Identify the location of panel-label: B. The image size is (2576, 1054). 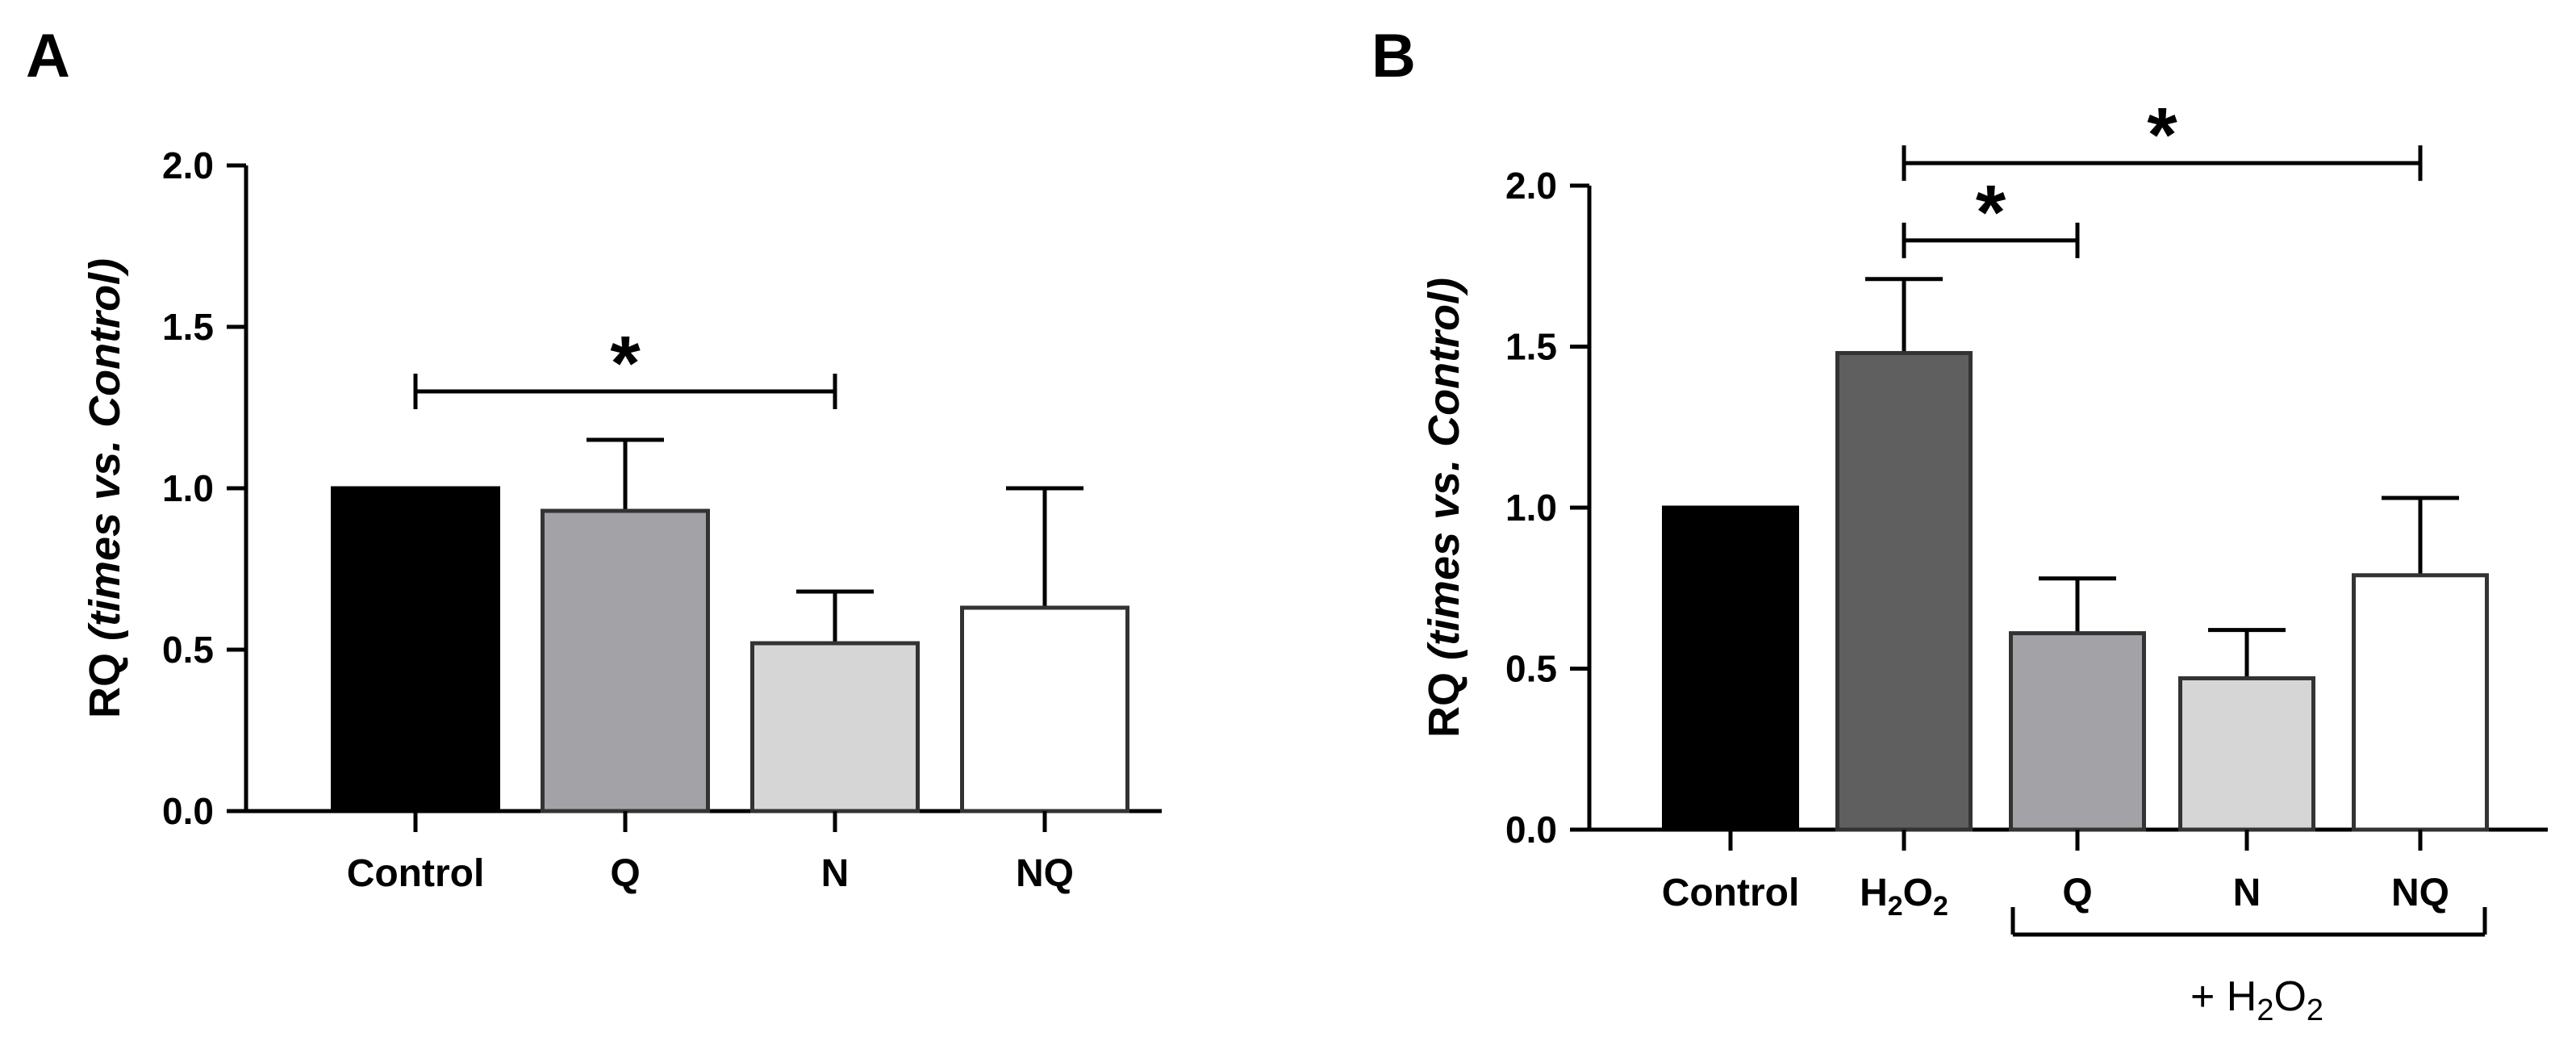
(1394, 56).